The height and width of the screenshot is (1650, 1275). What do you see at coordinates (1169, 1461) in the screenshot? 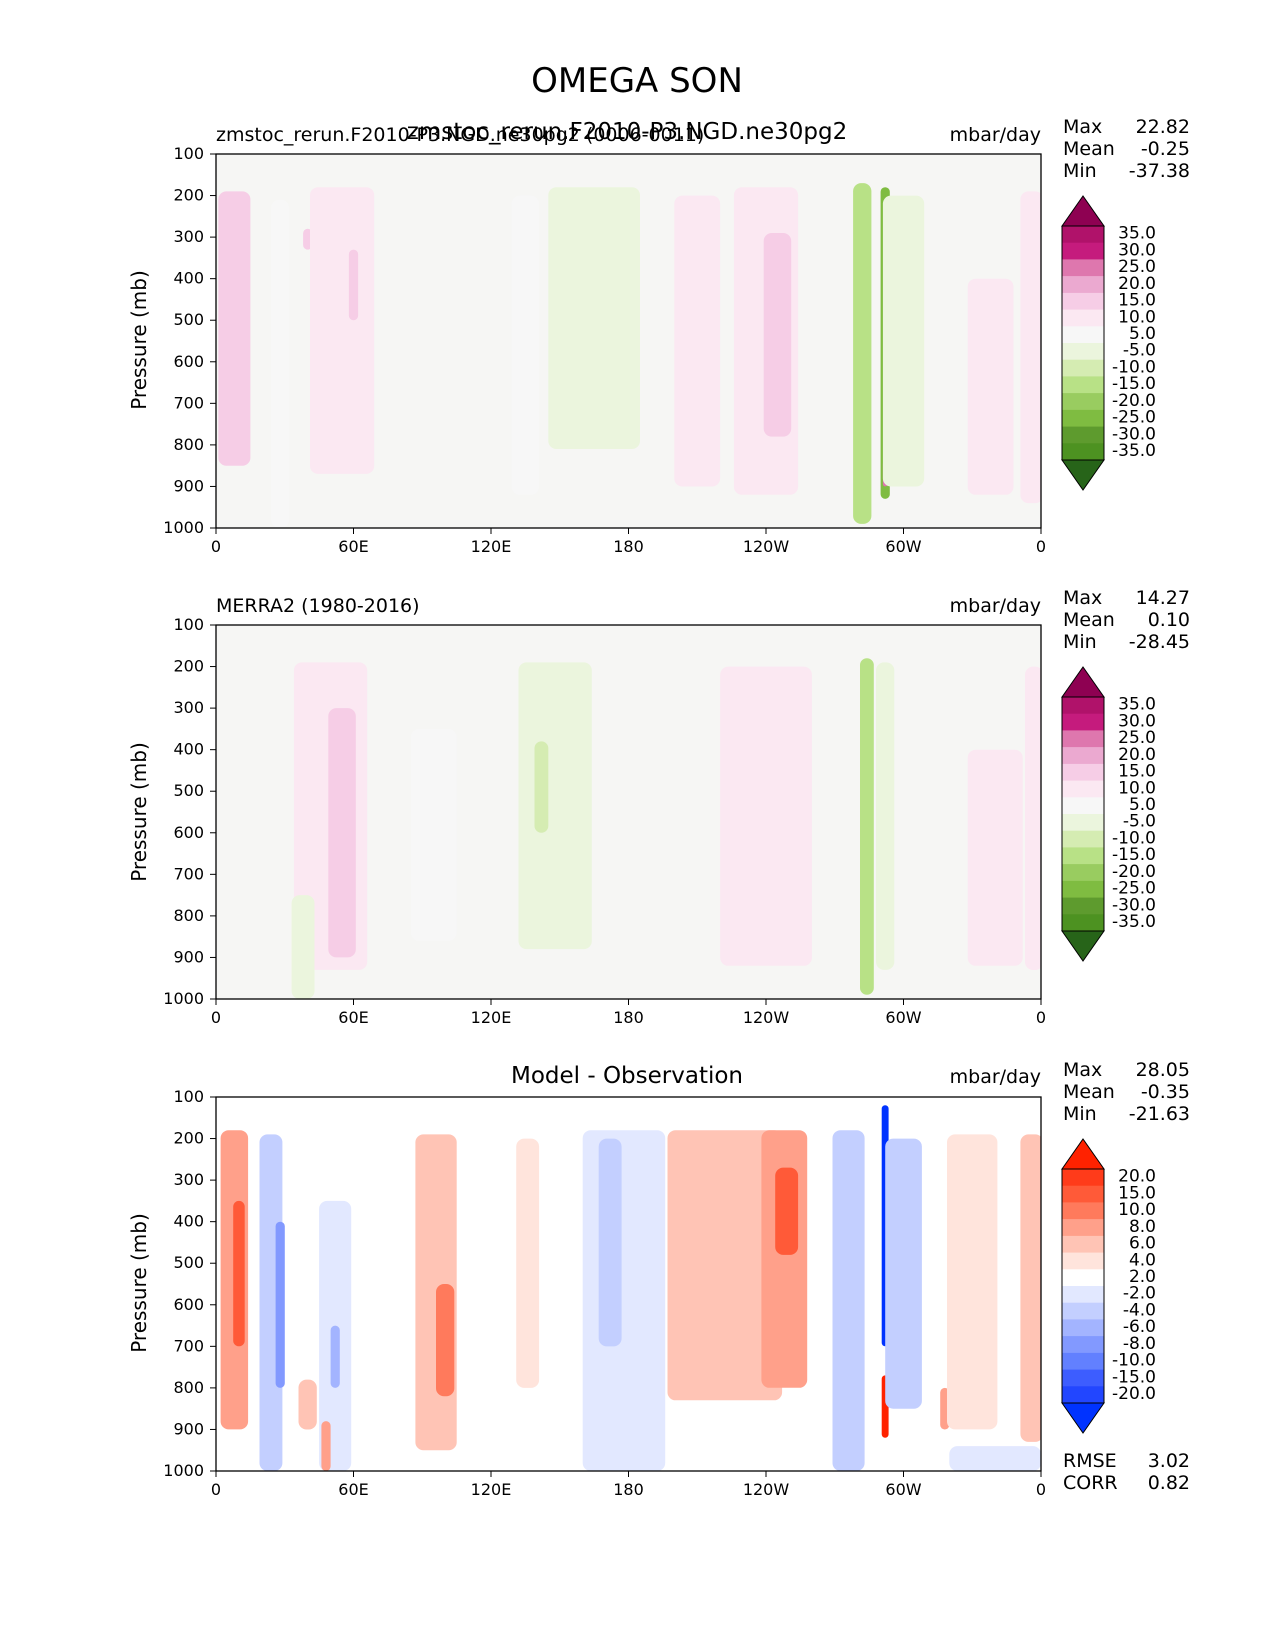
I see `rmse-value: 3.02` at bounding box center [1169, 1461].